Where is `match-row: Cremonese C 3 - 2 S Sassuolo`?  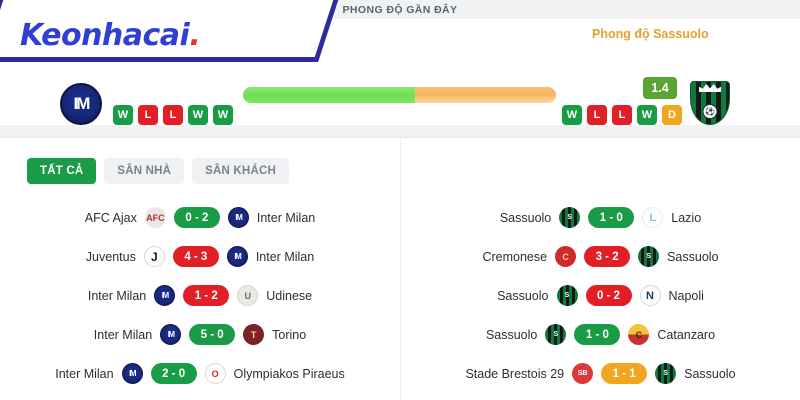 match-row: Cremonese C 3 - 2 S Sassuolo is located at coordinates (600, 256).